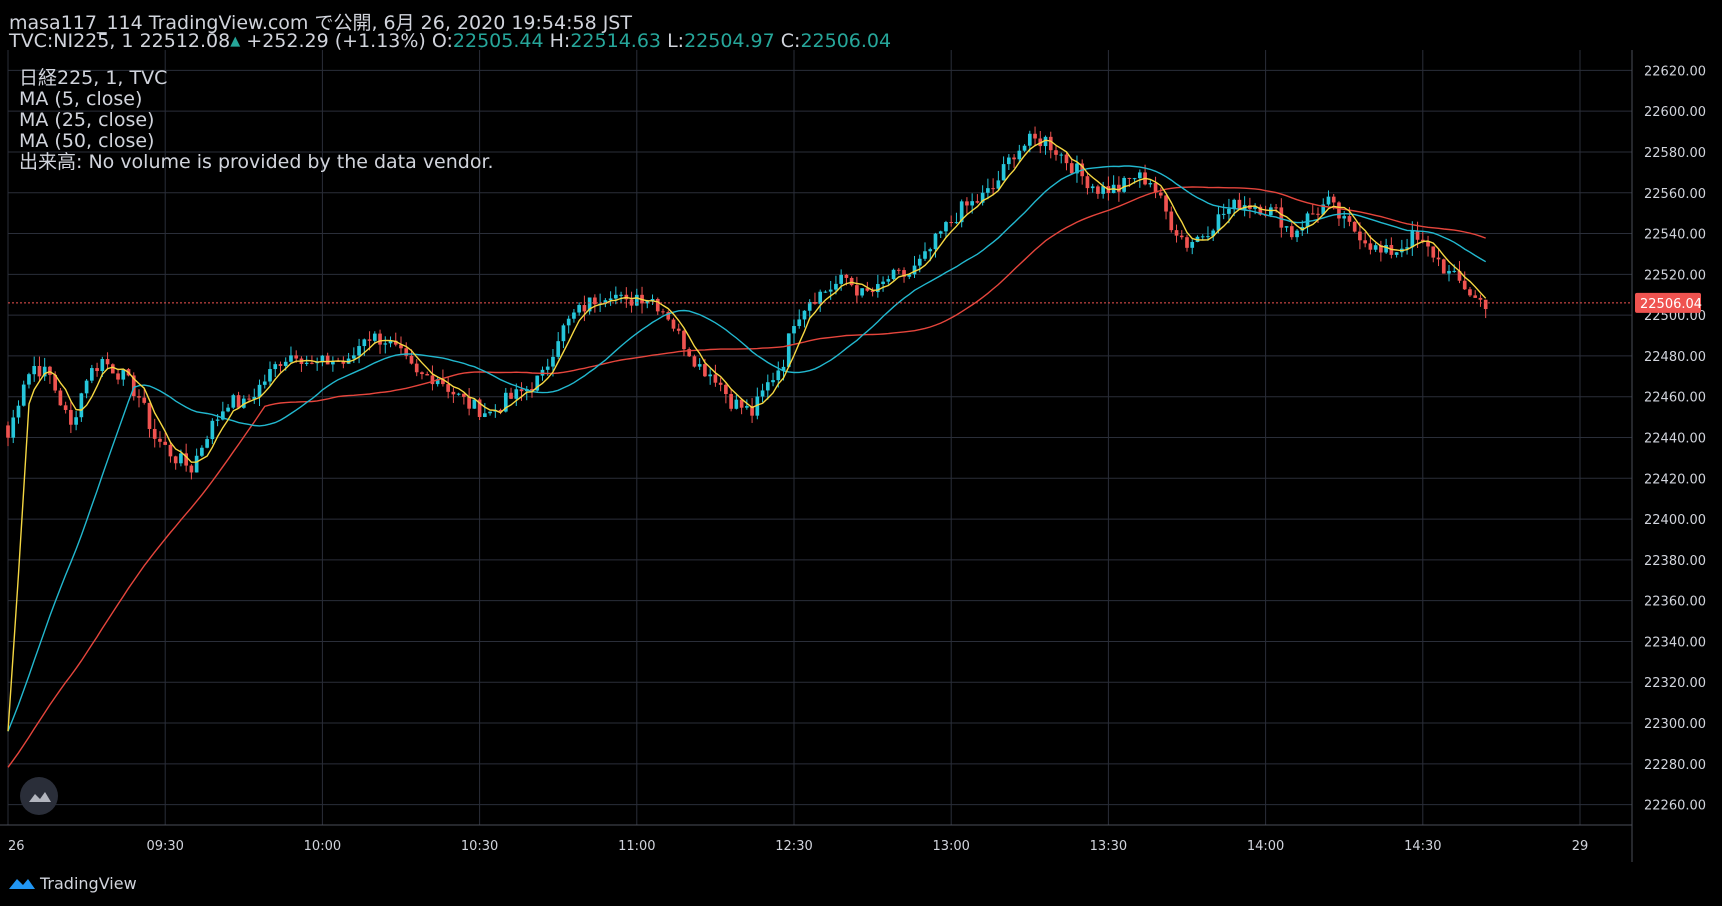 This screenshot has width=1722, height=906. Describe the element at coordinates (1422, 846) in the screenshot. I see `time-tick-label: 14:30` at that location.